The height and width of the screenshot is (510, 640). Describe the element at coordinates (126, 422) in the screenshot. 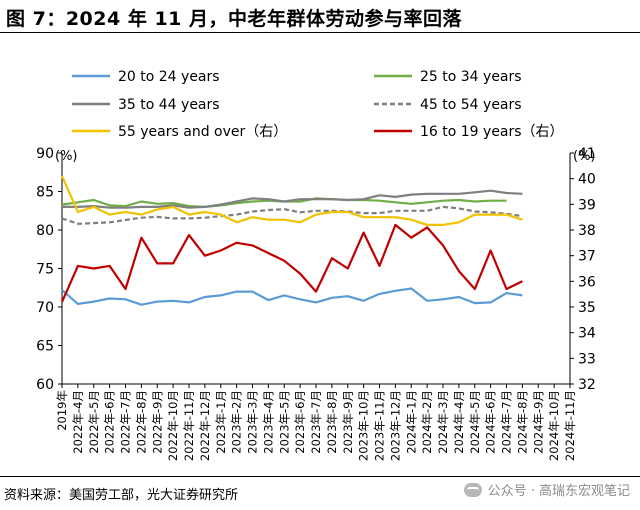

I see `x-tick-label: 2022年-7月` at that location.